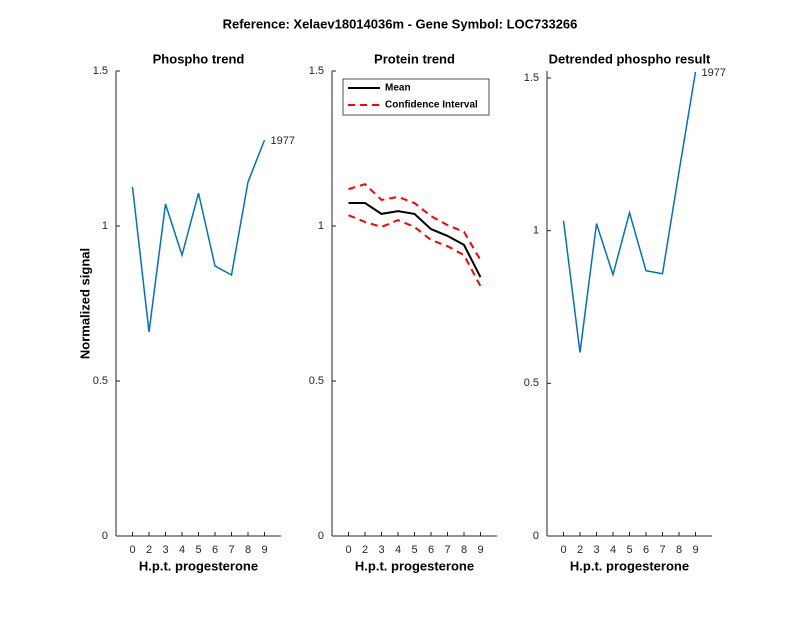 The image size is (800, 618). Describe the element at coordinates (398, 88) in the screenshot. I see `legend-label: Mean` at that location.